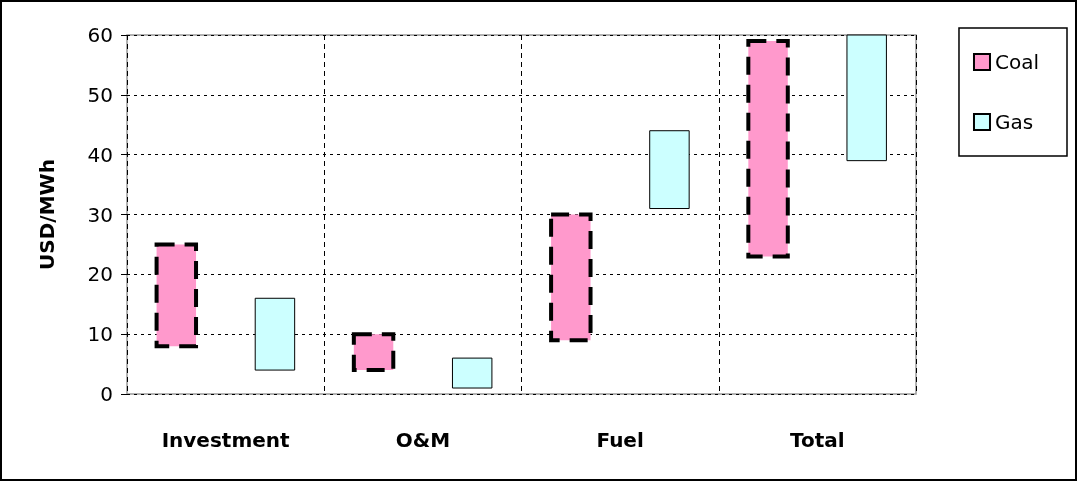  Describe the element at coordinates (423, 440) in the screenshot. I see `x-tick-label: O&M` at that location.